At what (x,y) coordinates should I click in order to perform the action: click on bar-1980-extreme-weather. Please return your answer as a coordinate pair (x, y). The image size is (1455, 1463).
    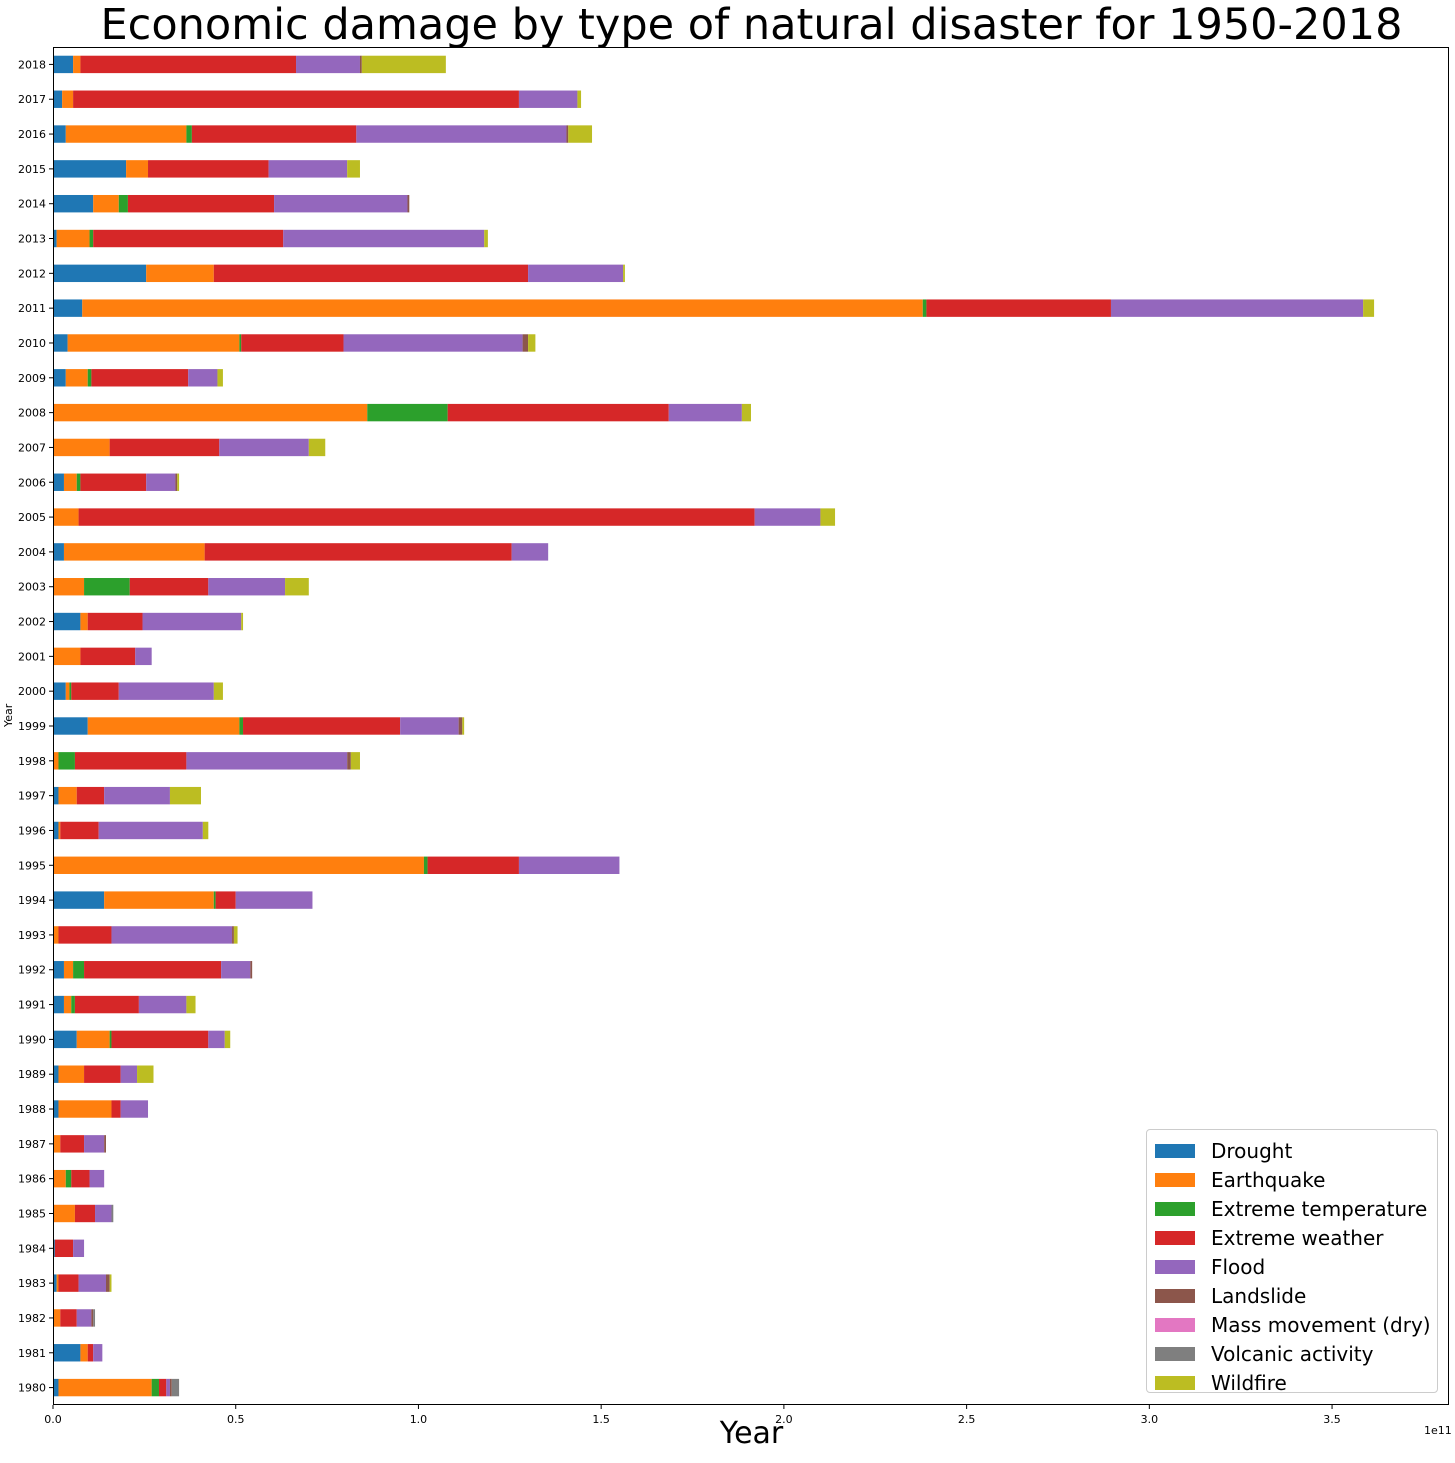
    Looking at the image, I should click on (162, 1387).